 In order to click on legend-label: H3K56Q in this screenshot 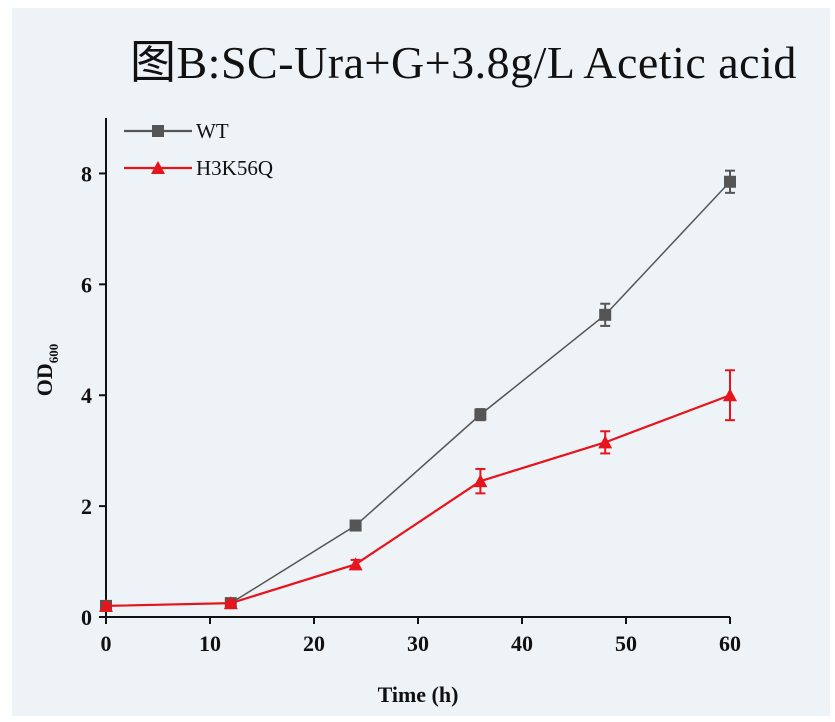, I will do `click(234, 168)`.